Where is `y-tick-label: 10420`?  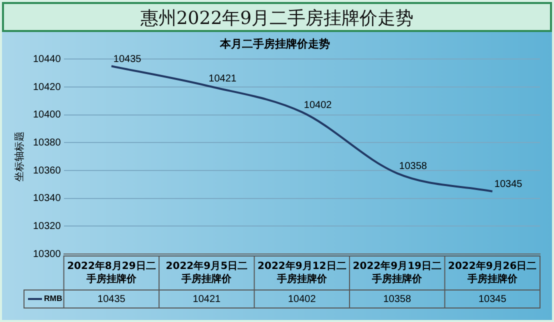 y-tick-label: 10420 is located at coordinates (47, 87).